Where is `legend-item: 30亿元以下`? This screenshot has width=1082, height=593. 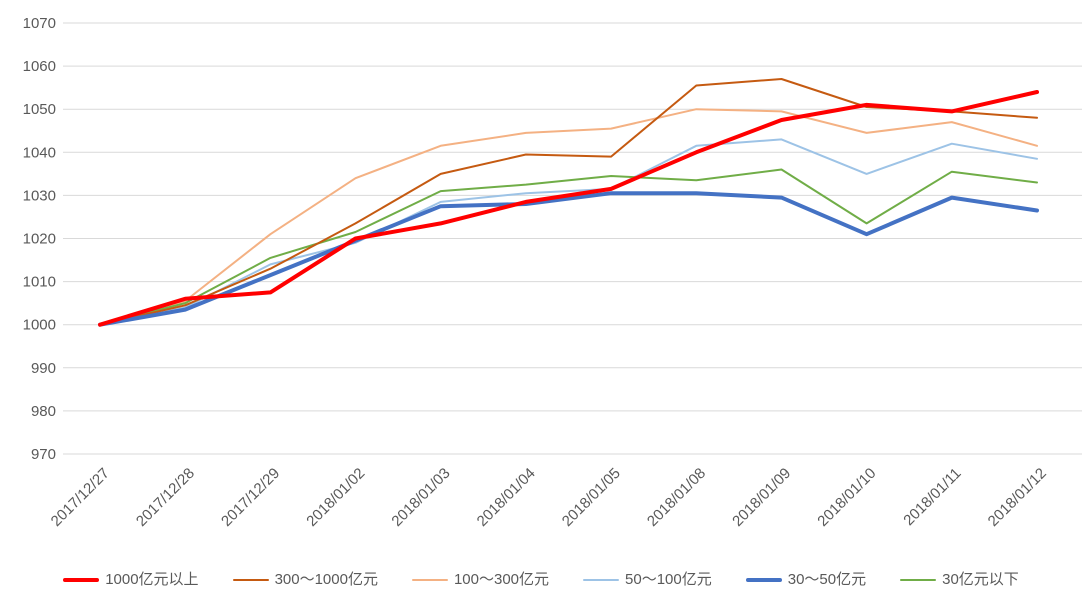
legend-item: 30亿元以下 is located at coordinates (959, 579).